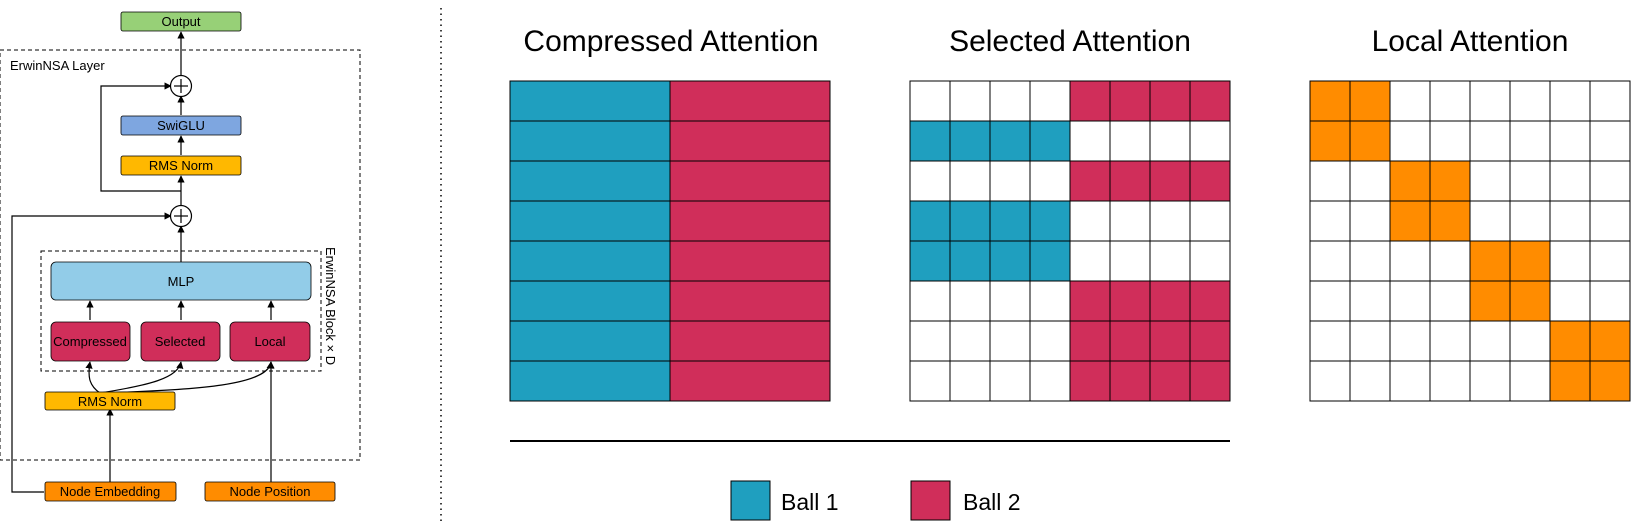 The width and height of the screenshot is (1631, 531). I want to click on compressed-attention-panel: Compressed Attention, so click(670, 213).